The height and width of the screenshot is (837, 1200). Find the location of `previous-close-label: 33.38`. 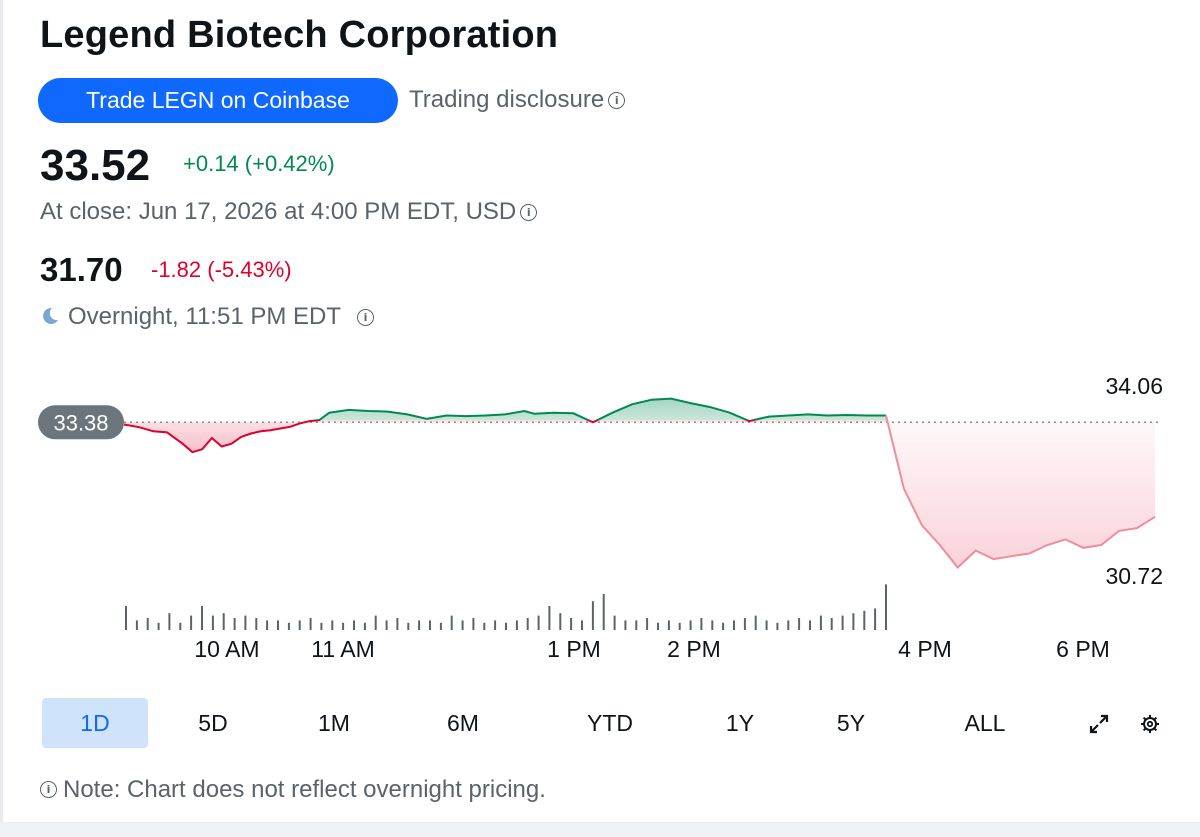

previous-close-label: 33.38 is located at coordinates (80, 422).